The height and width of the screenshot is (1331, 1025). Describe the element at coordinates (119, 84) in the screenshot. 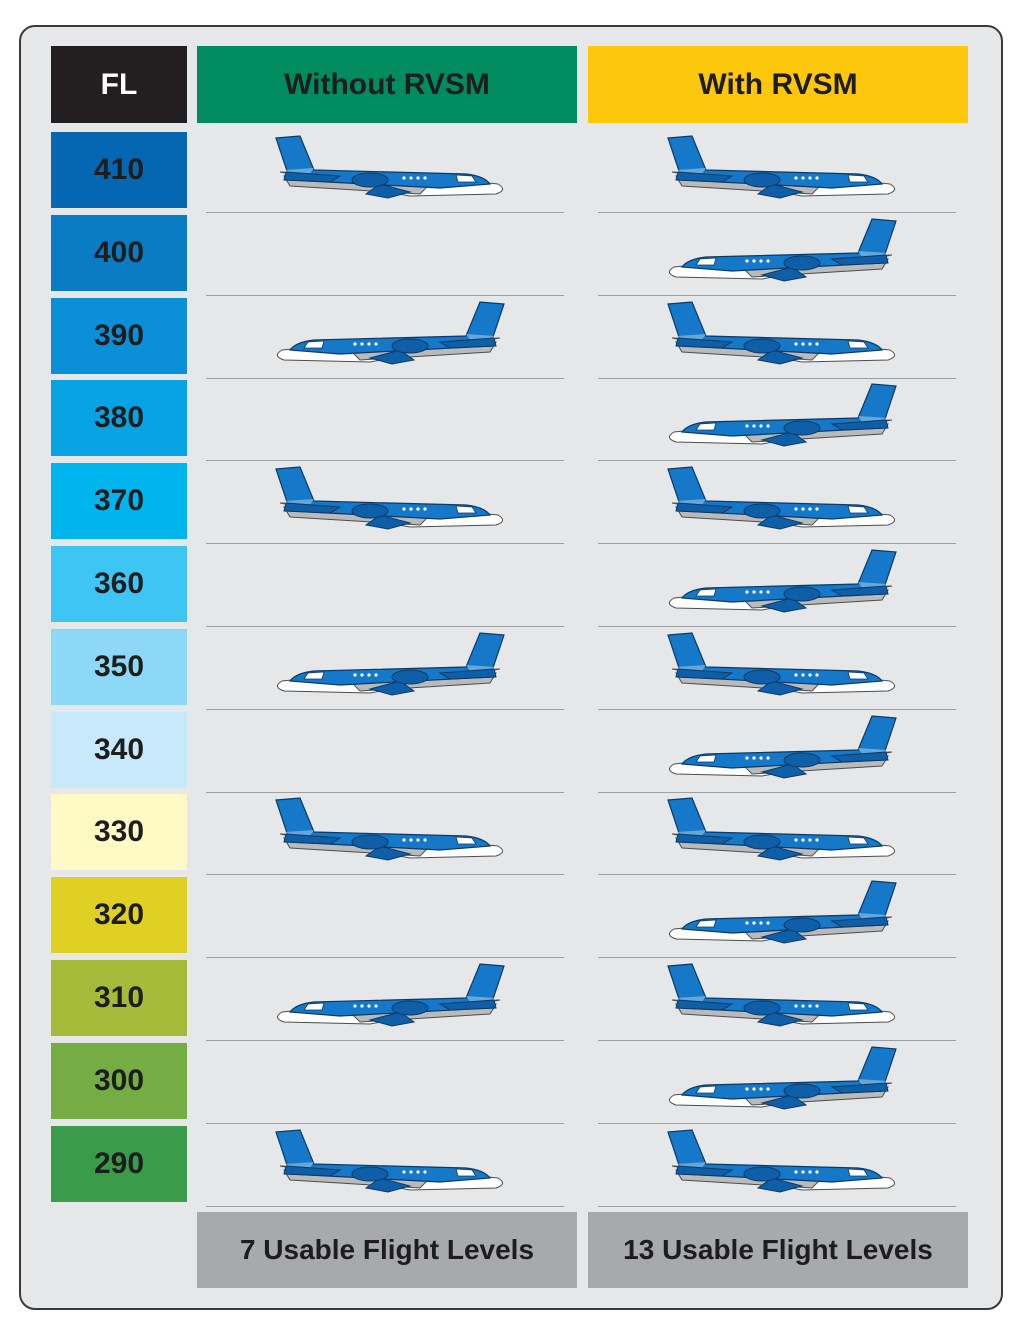

I see `fl-column-header: FL` at that location.